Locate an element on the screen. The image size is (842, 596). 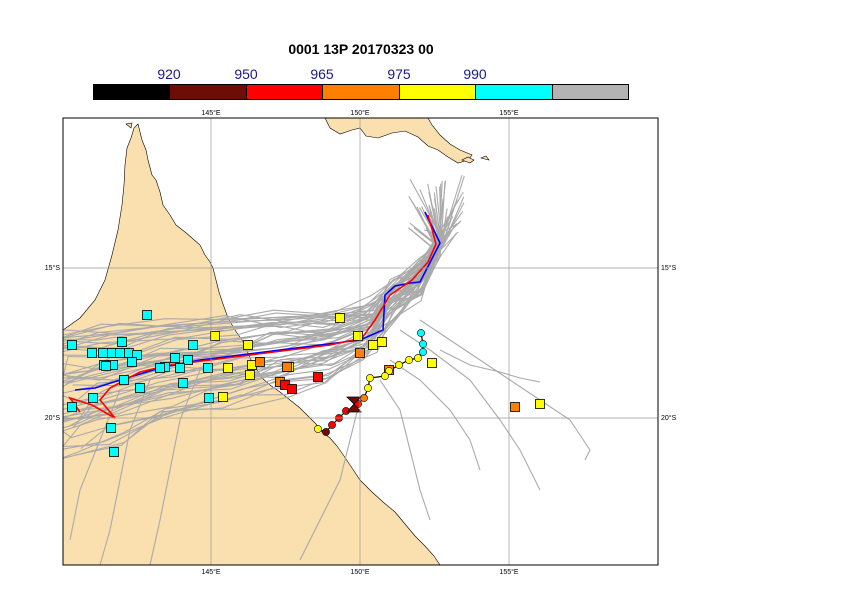
position-markers is located at coordinates (306, 383).